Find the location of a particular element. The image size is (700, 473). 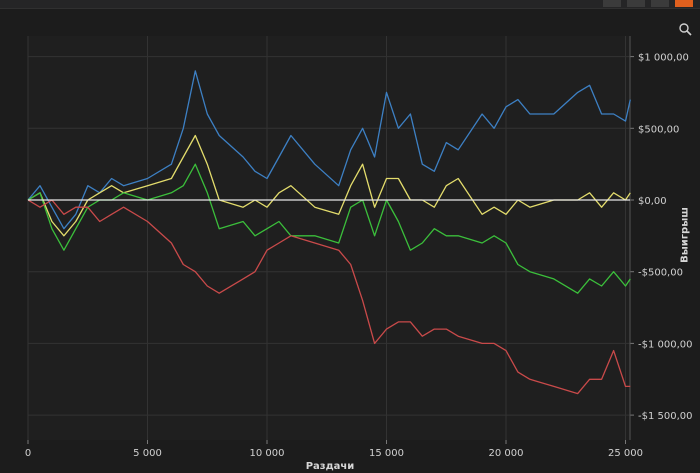

x-tick-label: 0 is located at coordinates (28, 453).